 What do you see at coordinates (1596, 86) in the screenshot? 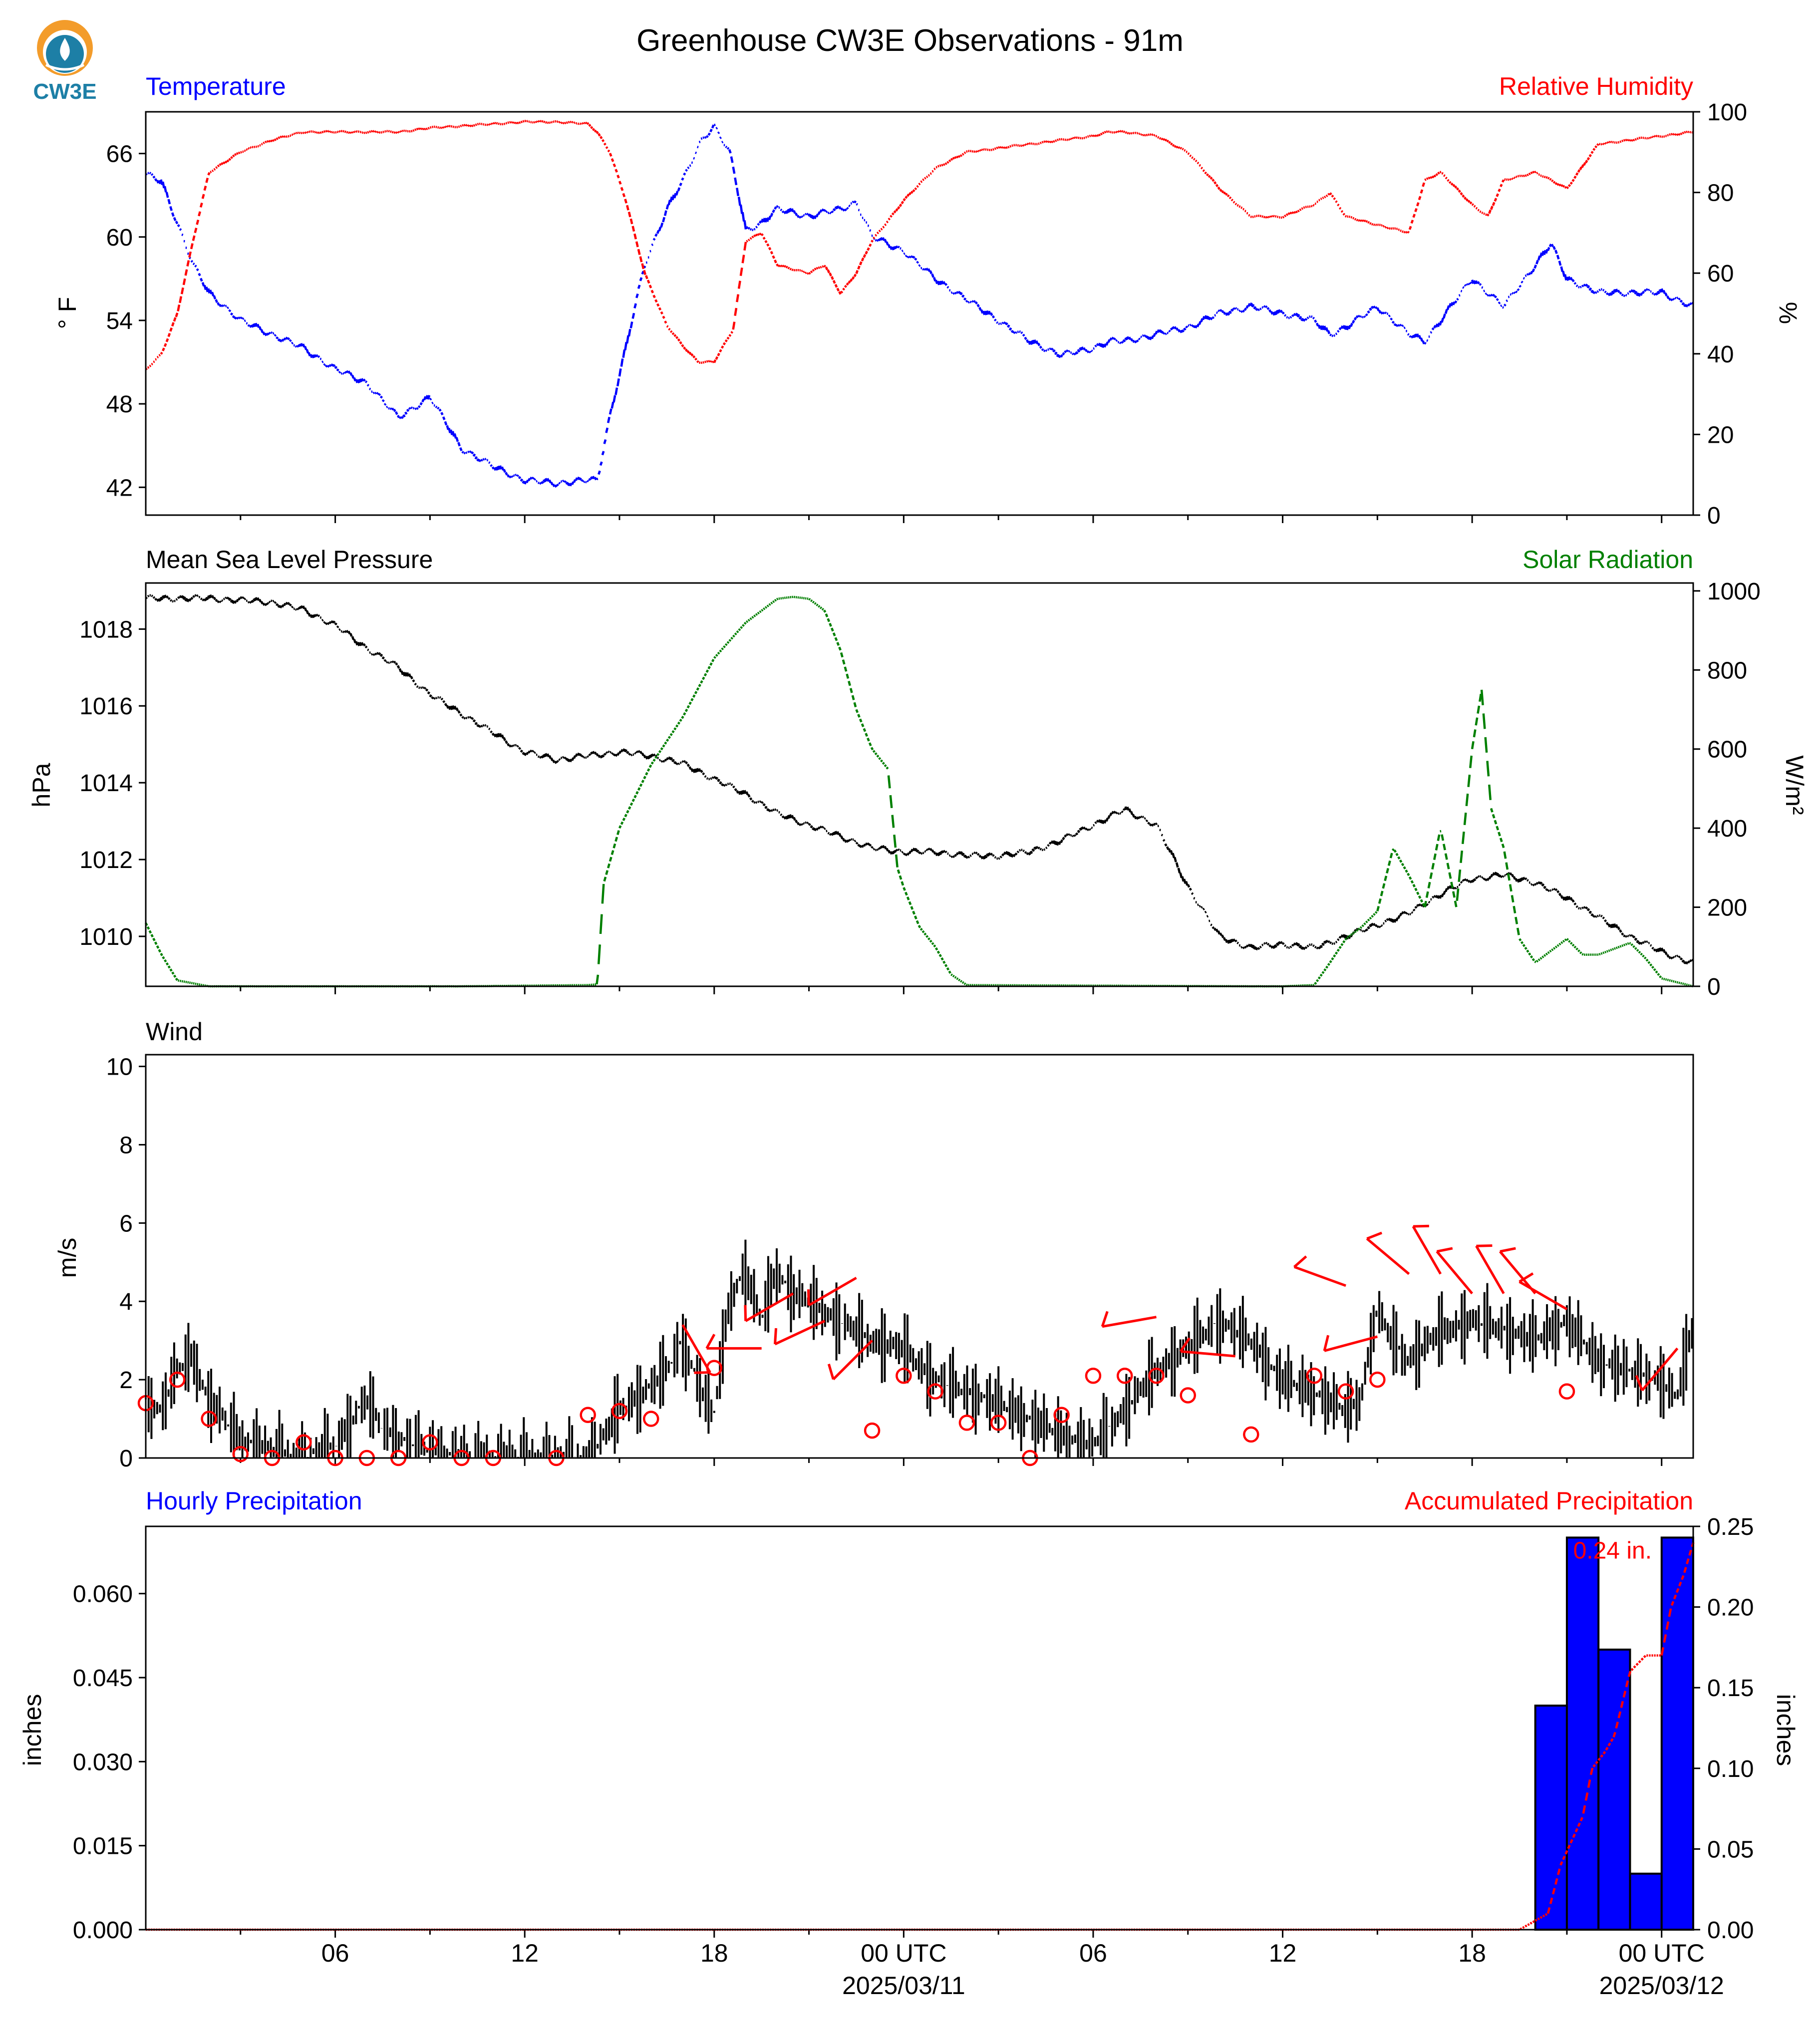
I see `panel-title-right: Relative Humidity` at bounding box center [1596, 86].